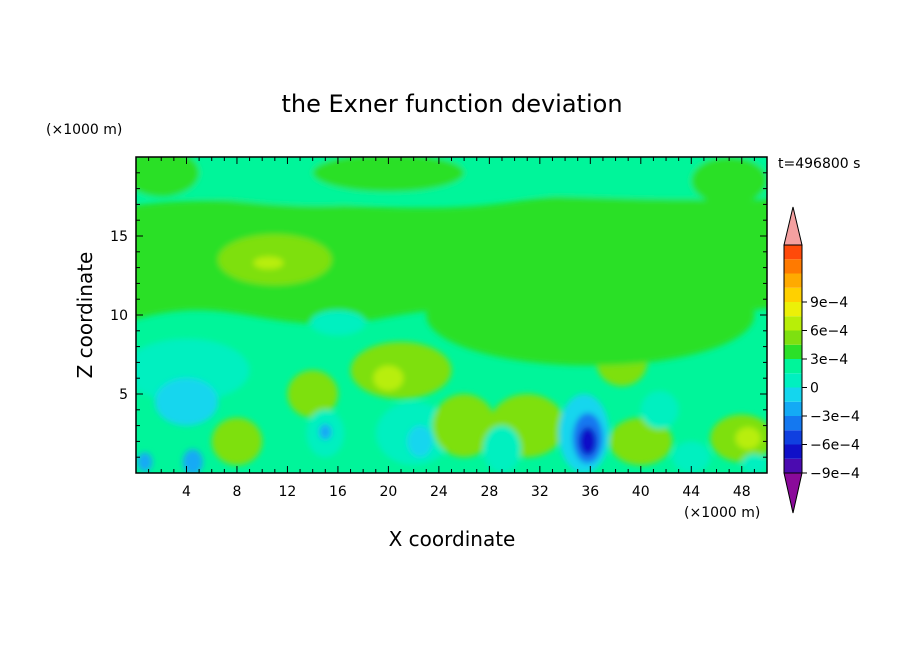  I want to click on colorbar: −9e−4 −6e−4 −3e−4 0 3e−4 6e−4 9e−4, so click(821, 360).